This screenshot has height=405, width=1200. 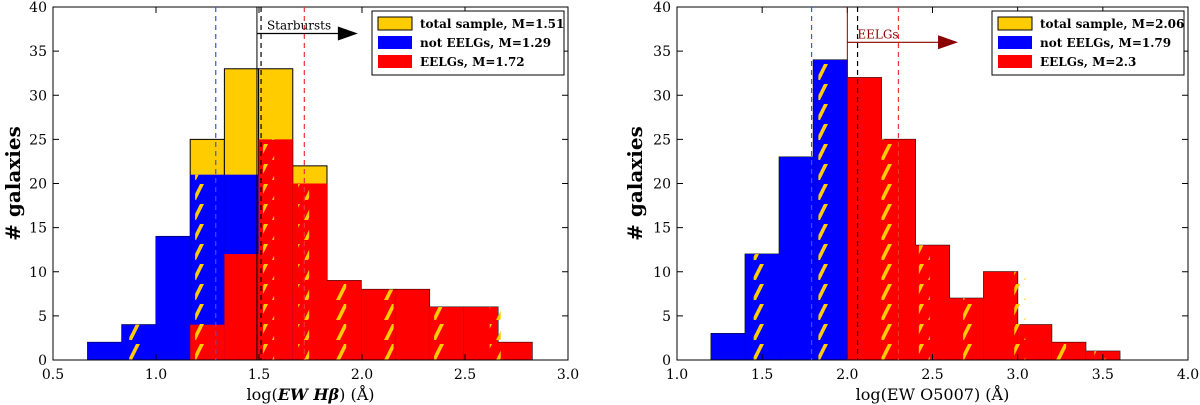 What do you see at coordinates (662, 8) in the screenshot?
I see `right-ytick-label-8: 40` at bounding box center [662, 8].